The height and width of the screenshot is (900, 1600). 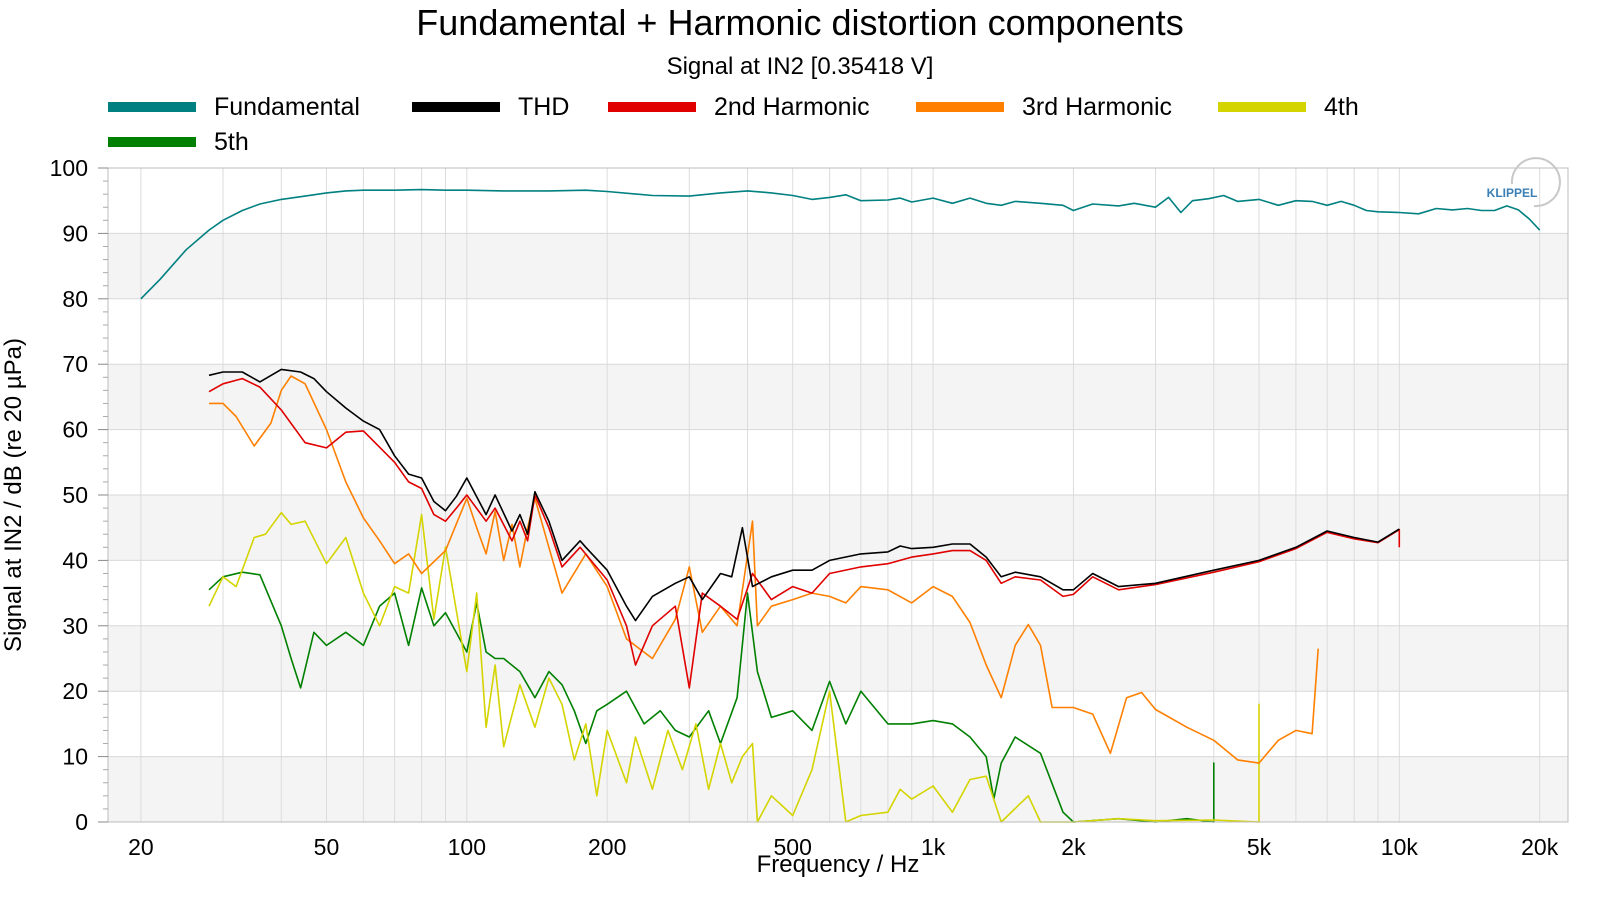 I want to click on y-tick-label: 50, so click(x=75, y=495).